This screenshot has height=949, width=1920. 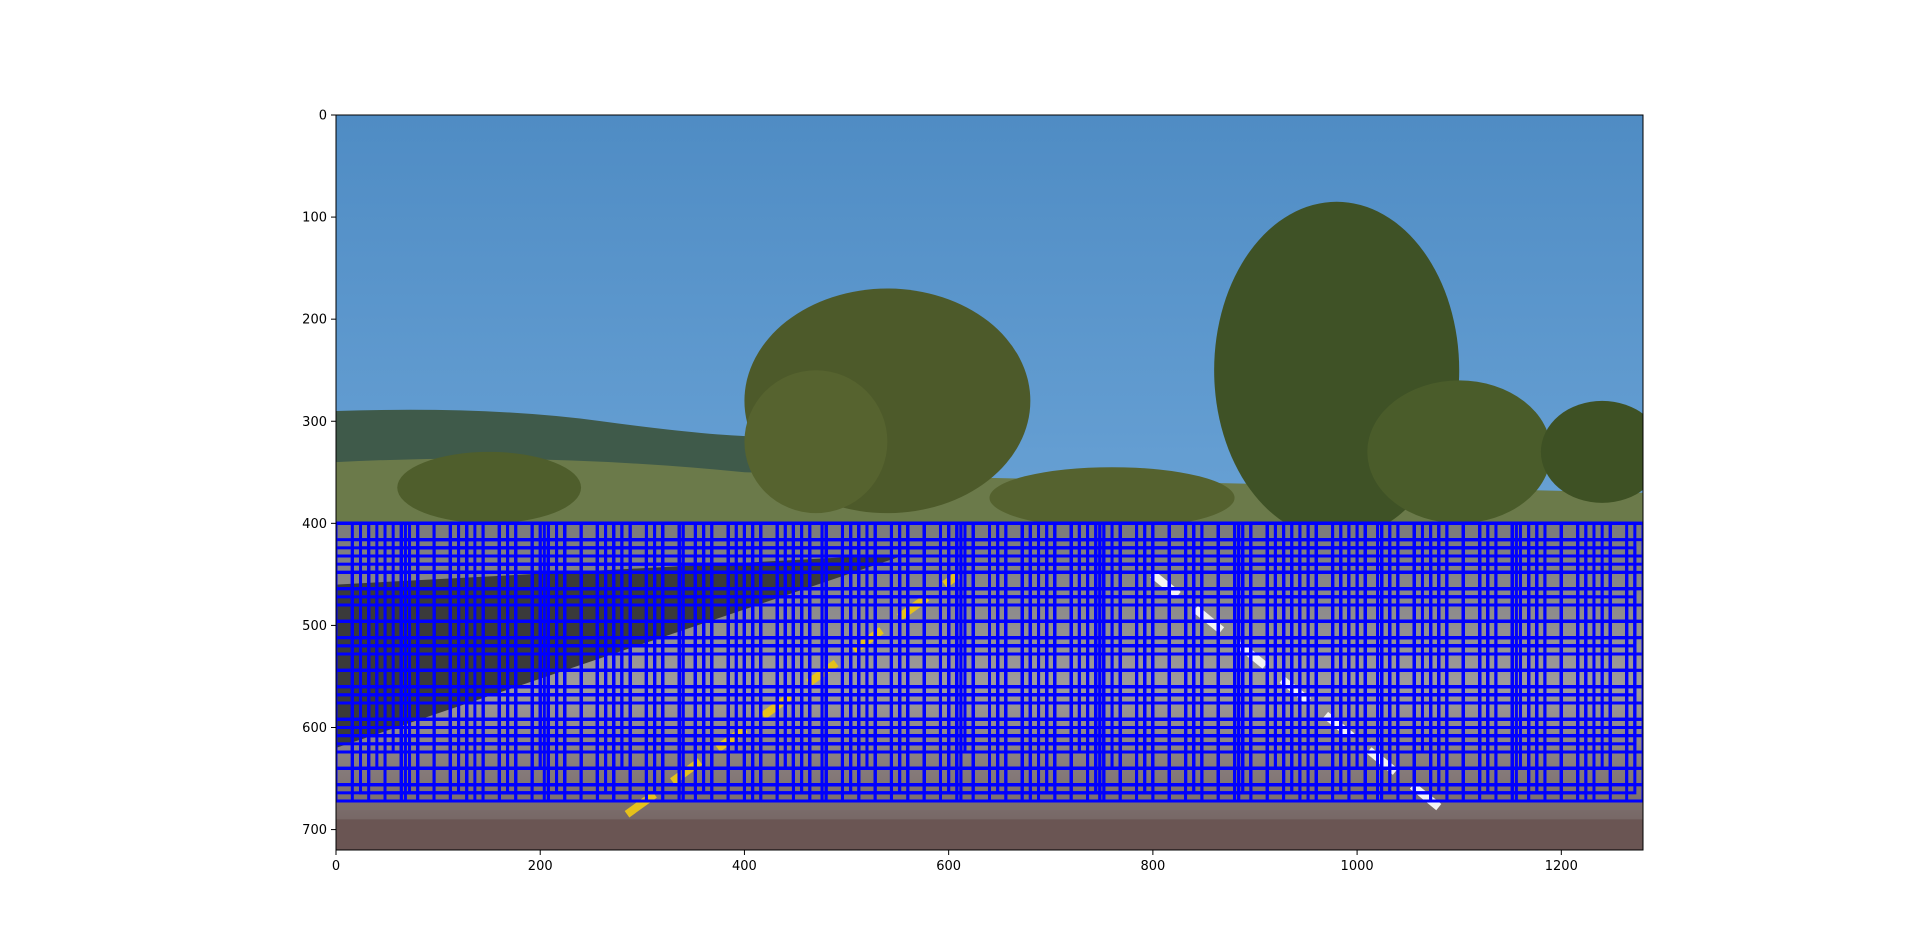 What do you see at coordinates (314, 218) in the screenshot?
I see `y-tick-label: 100` at bounding box center [314, 218].